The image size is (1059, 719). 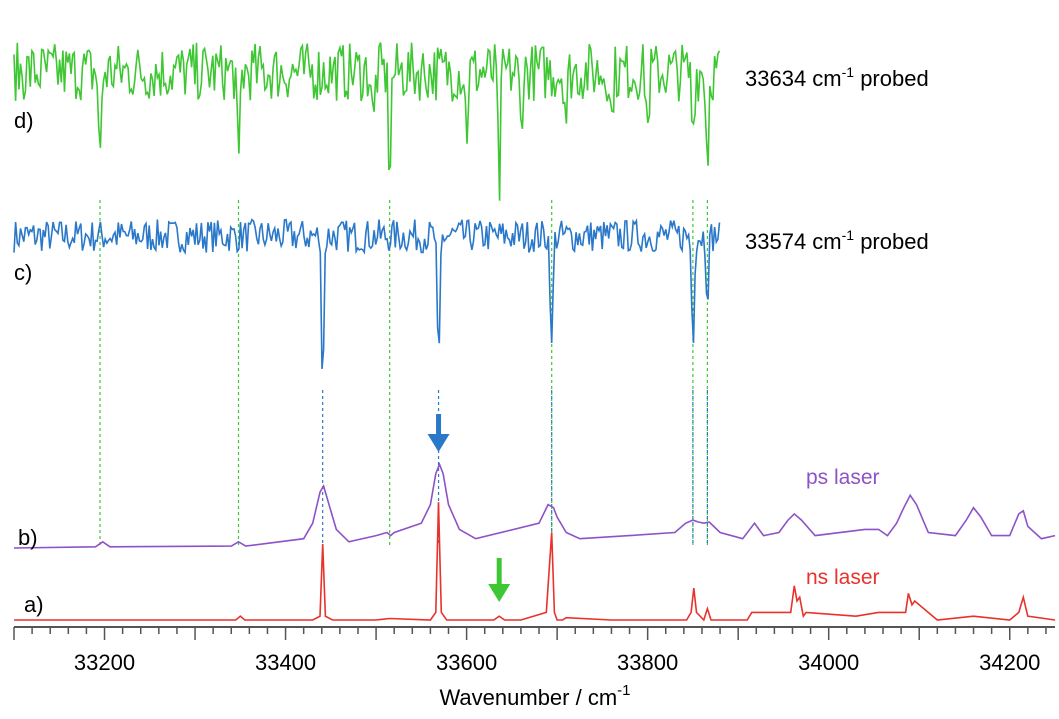 I want to click on x-tick-label: 33800, so click(x=647, y=662).